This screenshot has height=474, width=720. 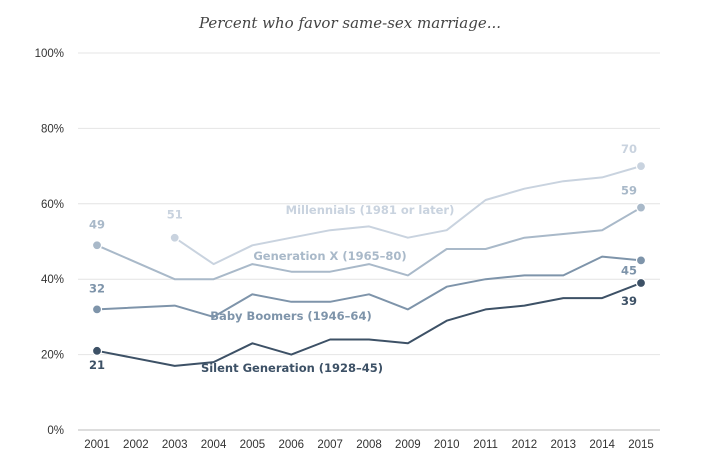 What do you see at coordinates (629, 149) in the screenshot?
I see `data-value-label: 70` at bounding box center [629, 149].